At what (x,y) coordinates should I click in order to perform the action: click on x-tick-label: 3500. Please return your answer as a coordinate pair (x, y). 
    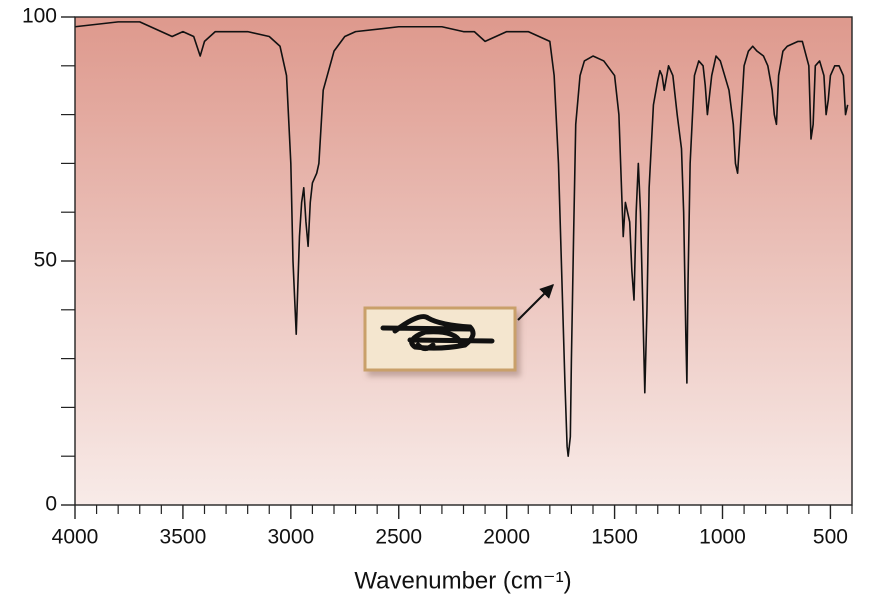
    Looking at the image, I should click on (183, 537).